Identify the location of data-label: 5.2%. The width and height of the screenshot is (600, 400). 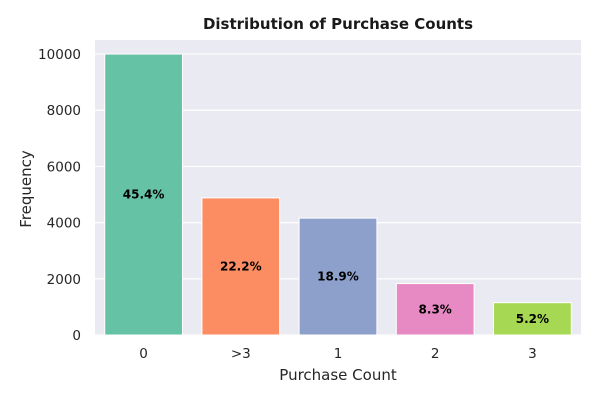
(532, 319).